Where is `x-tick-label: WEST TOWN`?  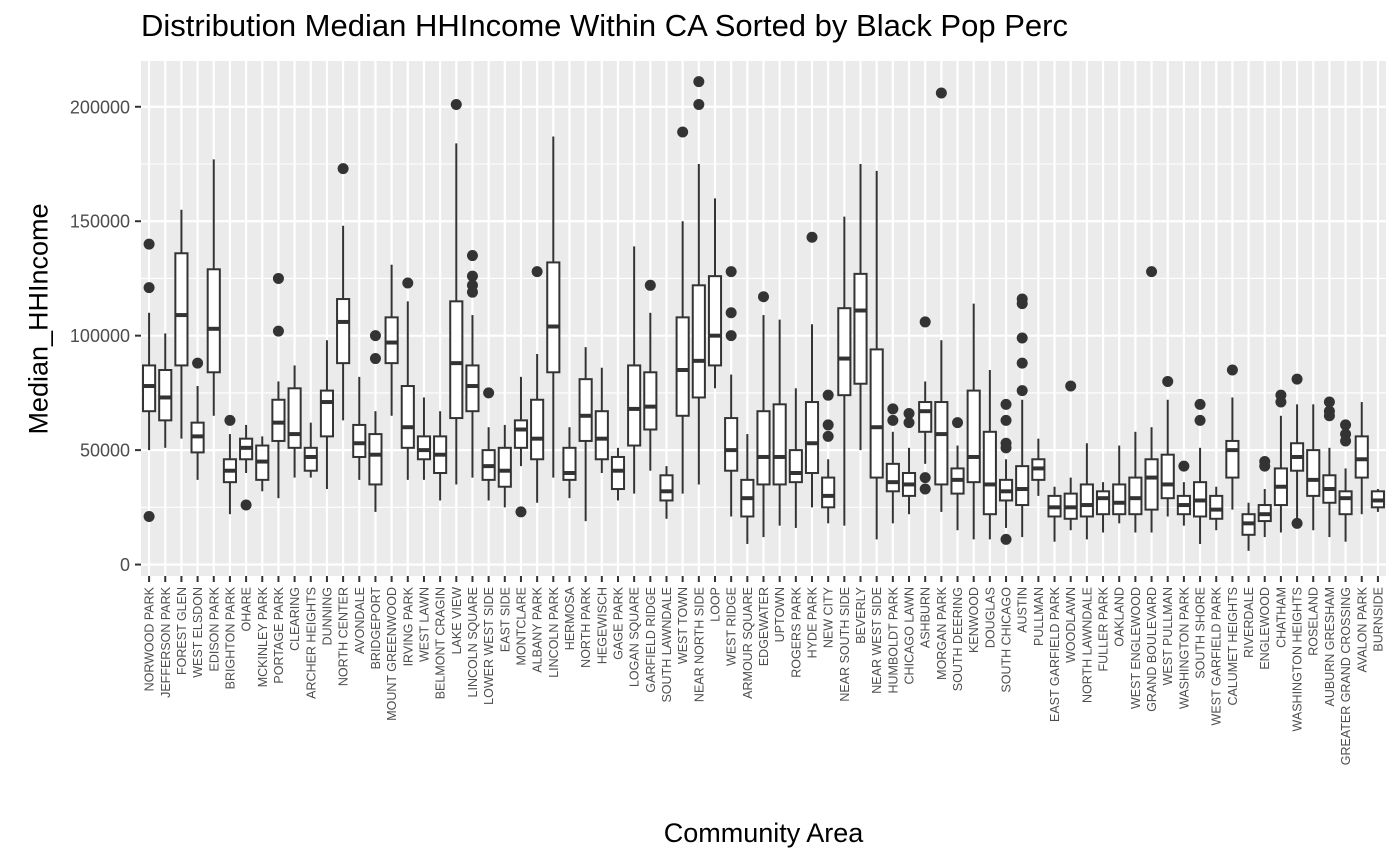
x-tick-label: WEST TOWN is located at coordinates (683, 625).